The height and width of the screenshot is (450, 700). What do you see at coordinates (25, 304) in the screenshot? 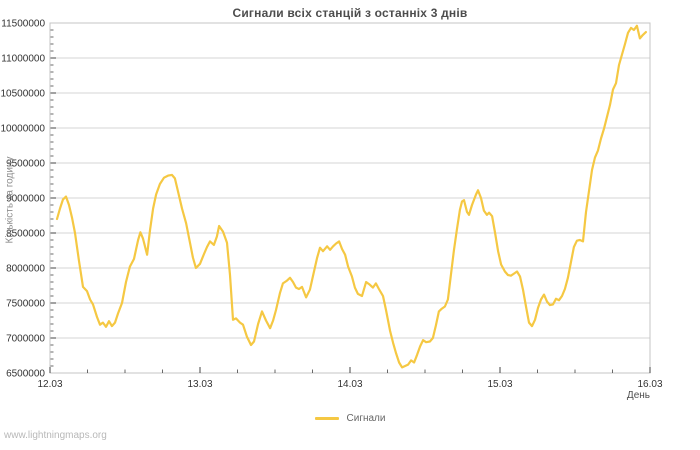
I see `y-tick-label: 7500000` at bounding box center [25, 304].